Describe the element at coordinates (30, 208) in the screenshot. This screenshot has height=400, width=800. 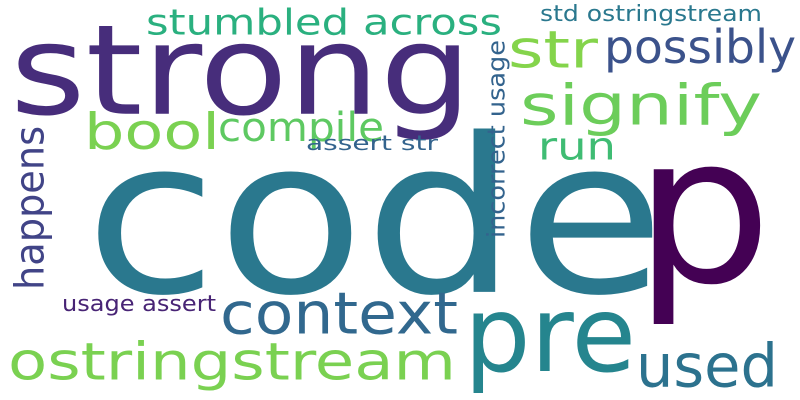
I see `word-happens: happens` at that location.